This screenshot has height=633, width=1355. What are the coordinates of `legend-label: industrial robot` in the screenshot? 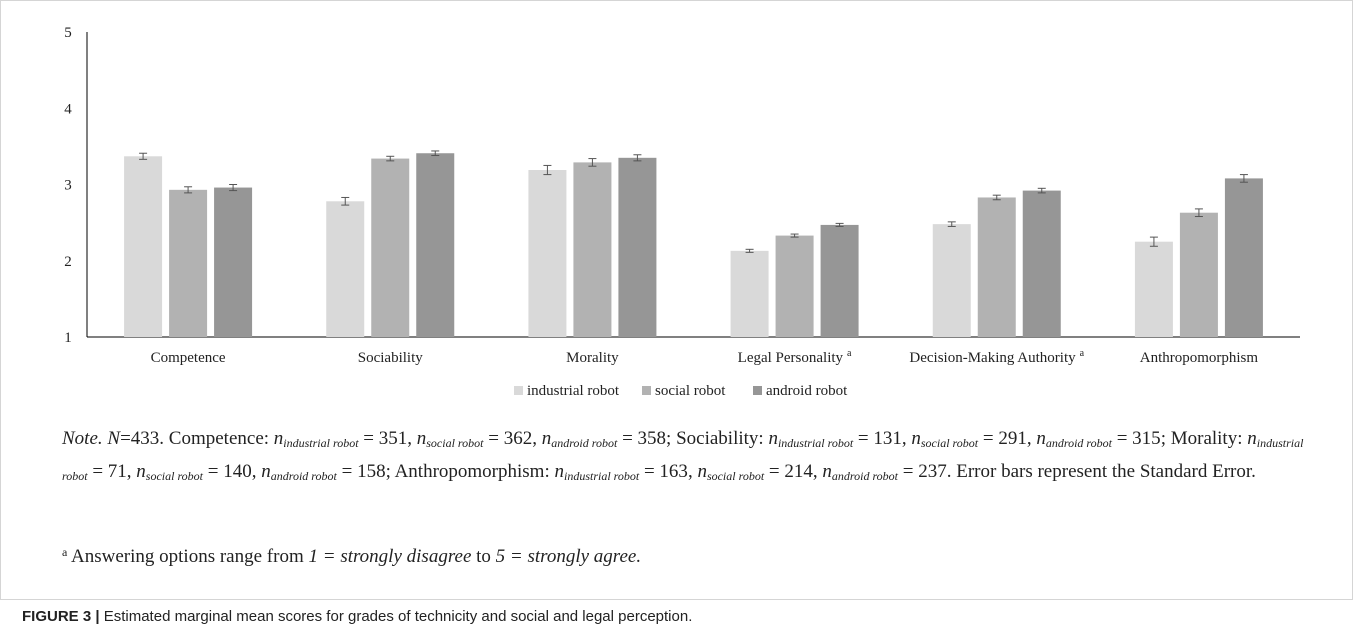 It's located at (573, 391).